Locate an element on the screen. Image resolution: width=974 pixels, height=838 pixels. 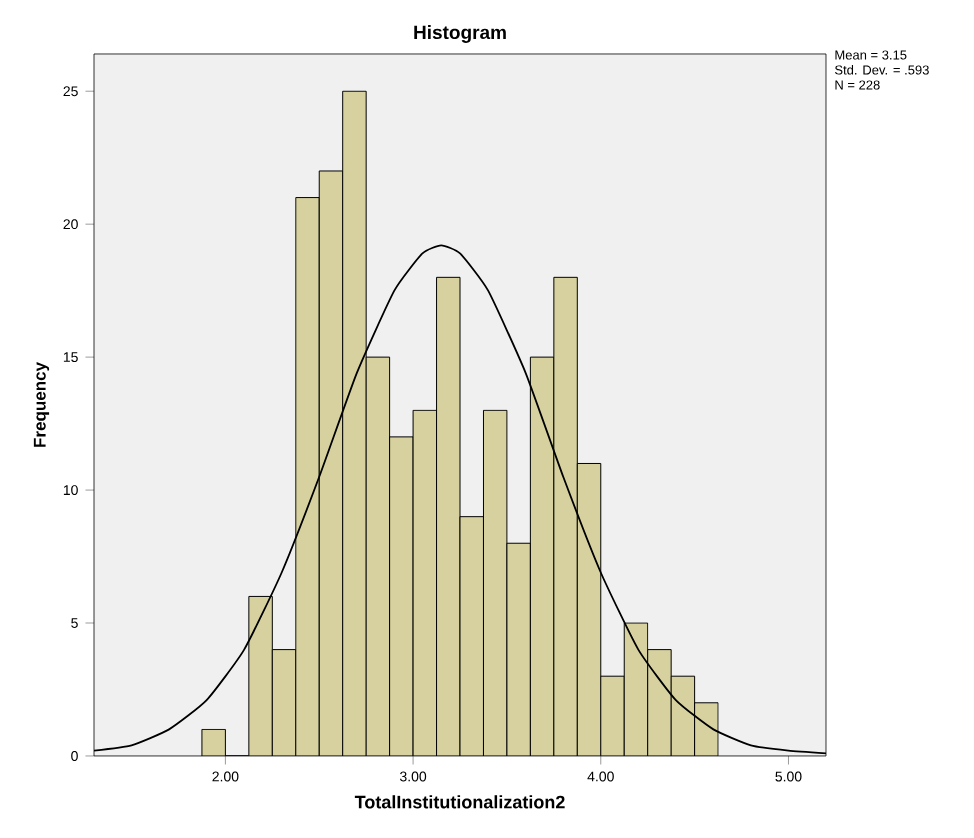
y-axis-title: Frequency is located at coordinates (41, 404).